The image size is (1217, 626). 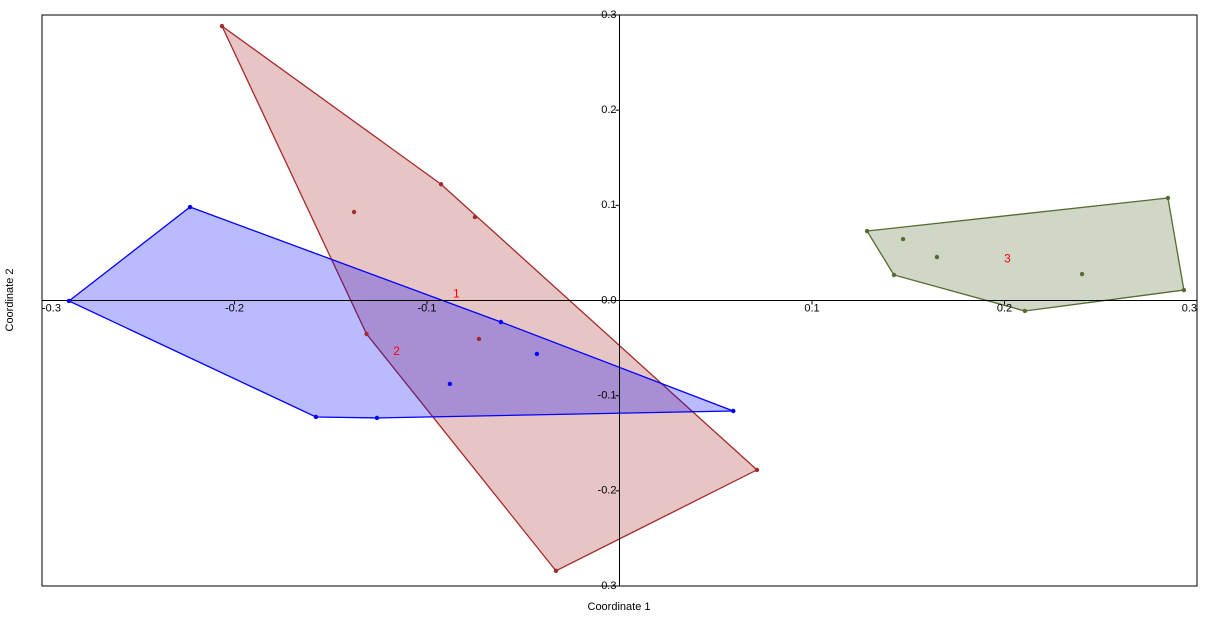 I want to click on y-axis-label: Coordinate 2, so click(x=10, y=300).